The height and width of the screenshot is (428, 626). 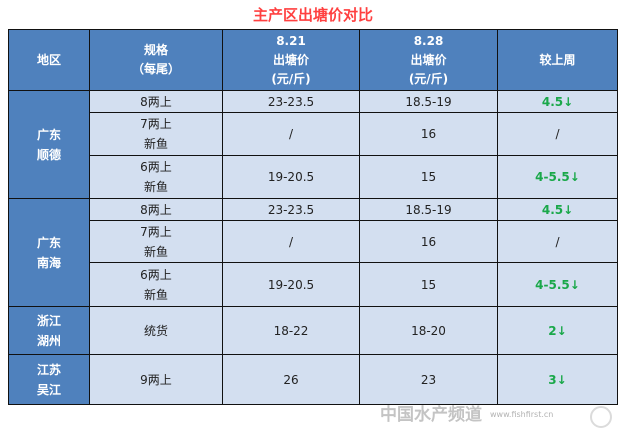 What do you see at coordinates (49, 60) in the screenshot?
I see `header-region: 地区` at bounding box center [49, 60].